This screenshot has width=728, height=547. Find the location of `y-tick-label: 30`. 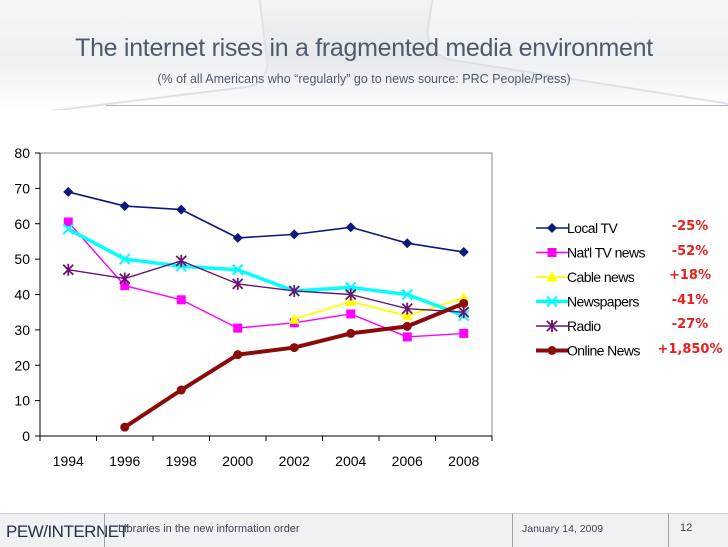

y-tick-label: 30 is located at coordinates (22, 330).